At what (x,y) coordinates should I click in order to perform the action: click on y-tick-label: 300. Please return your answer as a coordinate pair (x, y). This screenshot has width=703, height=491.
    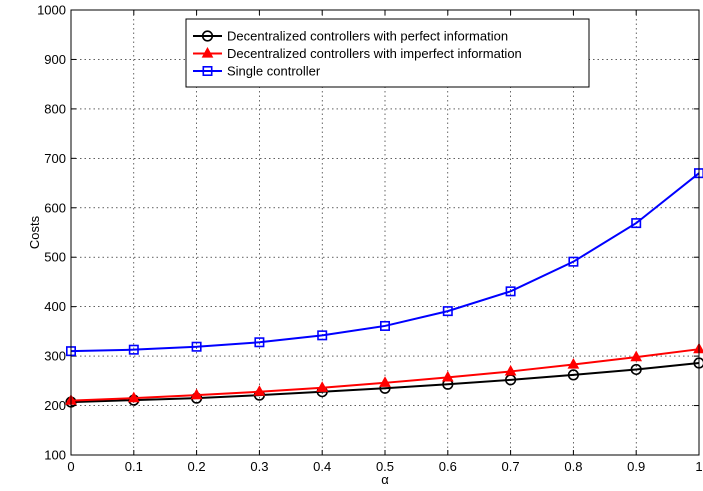
    Looking at the image, I should click on (55, 356).